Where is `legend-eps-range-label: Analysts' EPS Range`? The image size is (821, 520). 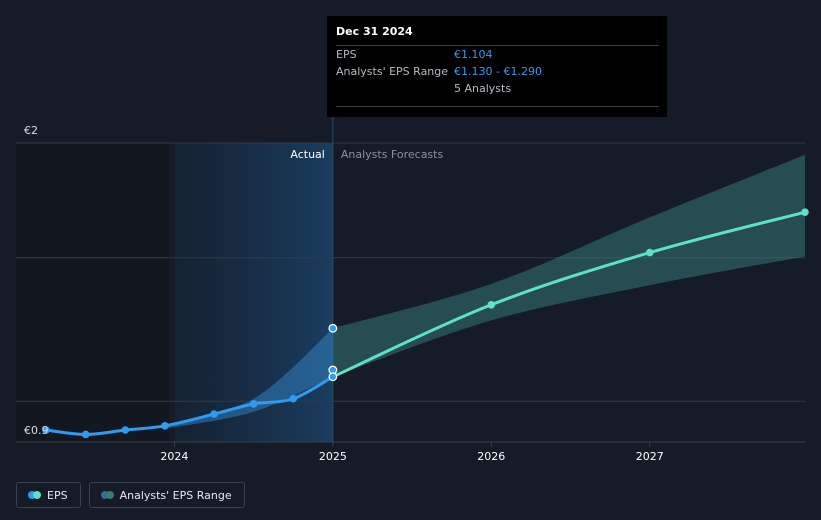
legend-eps-range-label: Analysts' EPS Range is located at coordinates (175, 495).